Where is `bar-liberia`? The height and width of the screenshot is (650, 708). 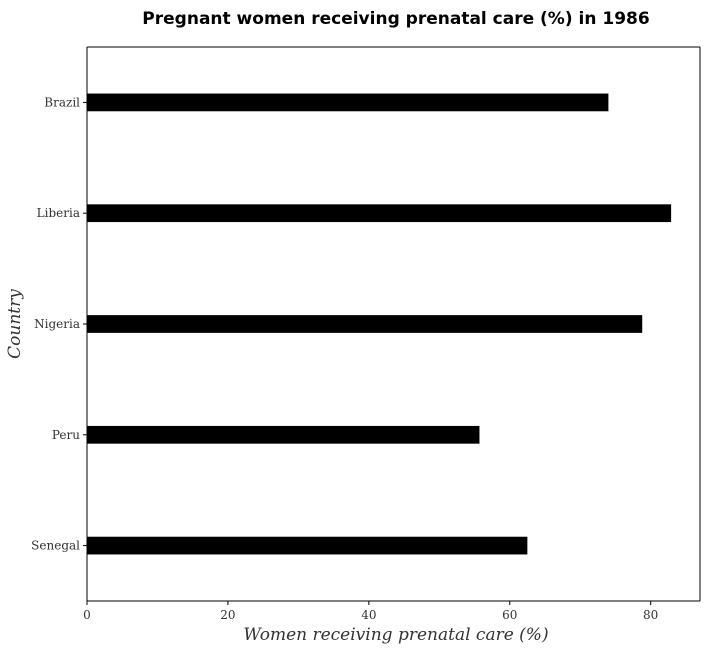
bar-liberia is located at coordinates (379, 213).